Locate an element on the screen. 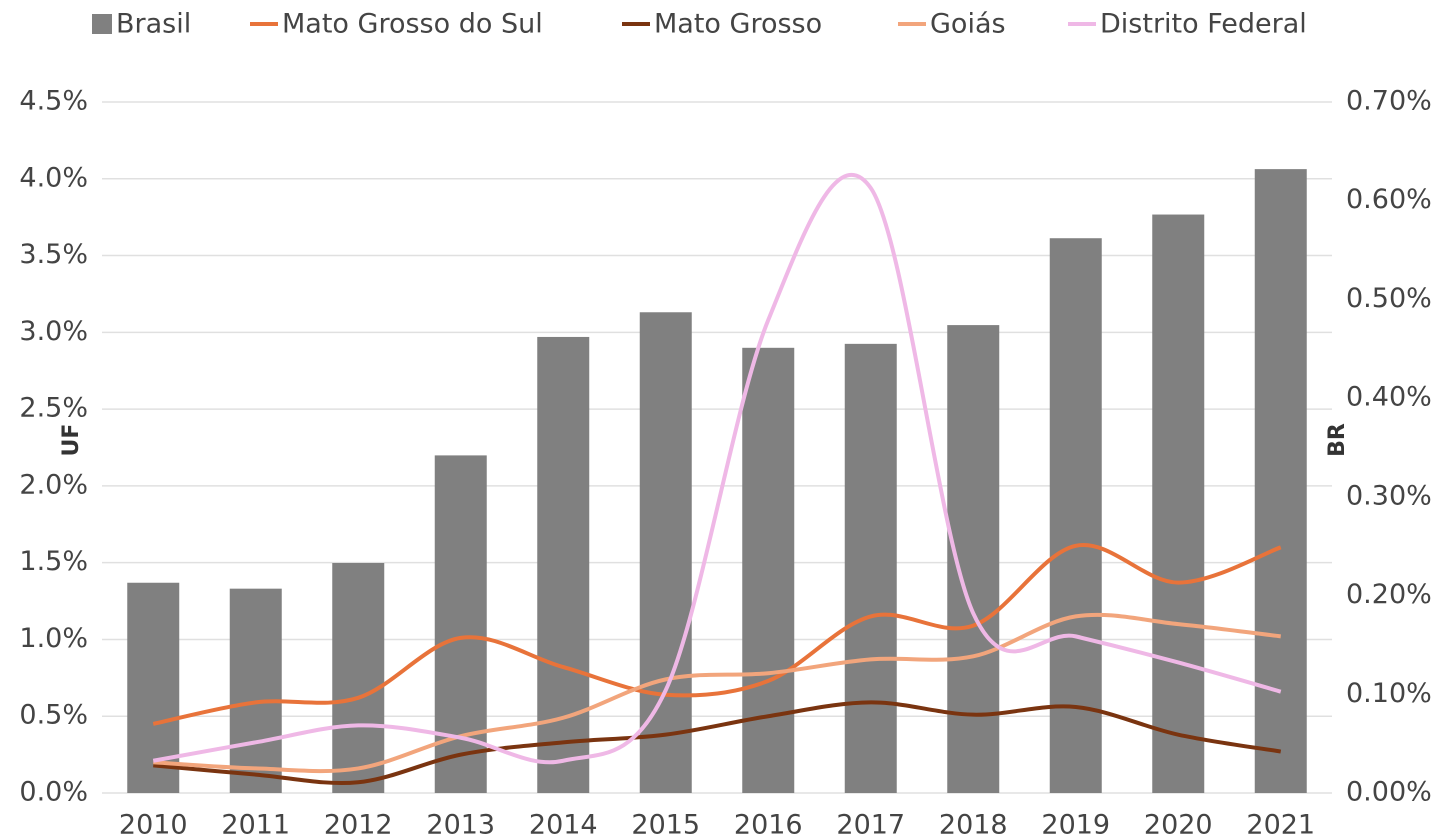 Image resolution: width=1443 pixels, height=840 pixels. y2-axis-title: BR is located at coordinates (1337, 440).